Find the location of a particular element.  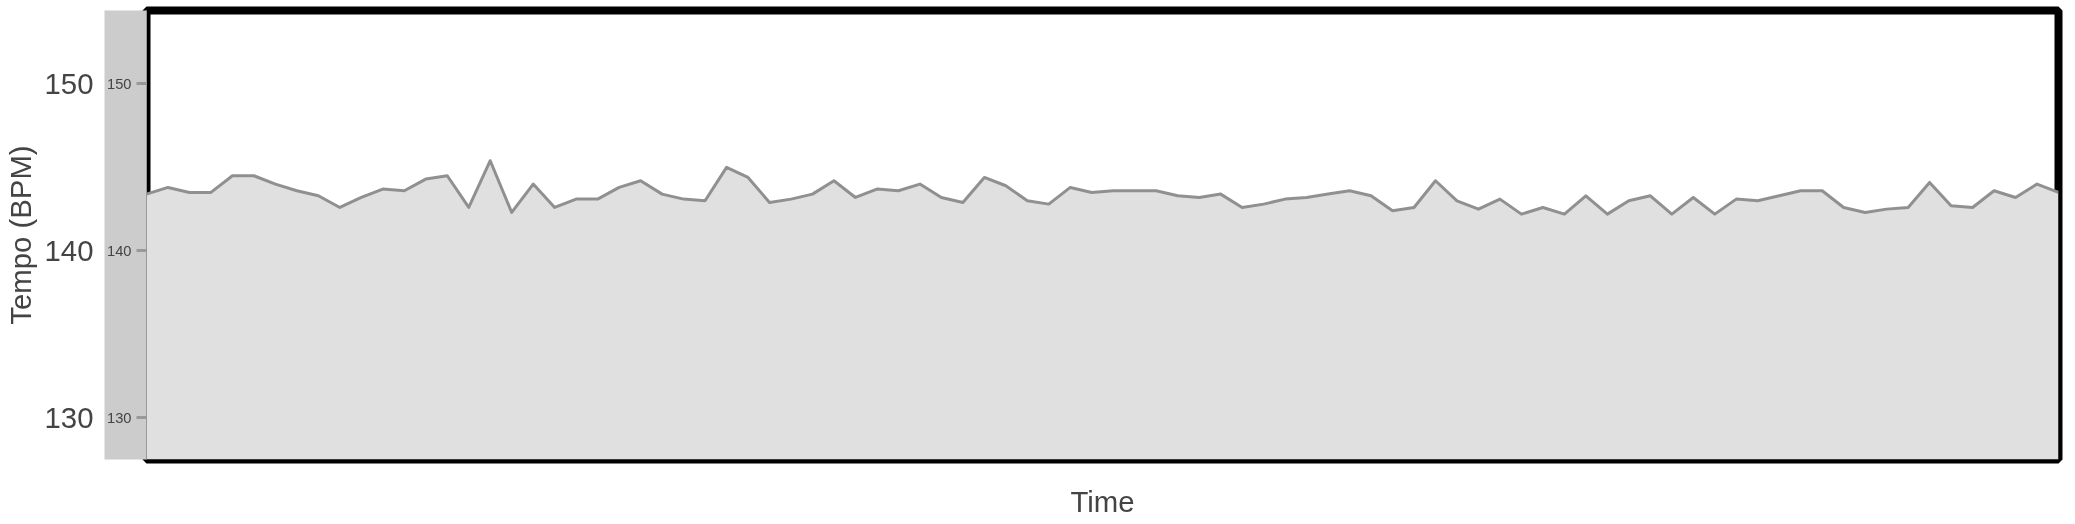

y-axis-title: Tempo (BPM) is located at coordinates (20, 235).